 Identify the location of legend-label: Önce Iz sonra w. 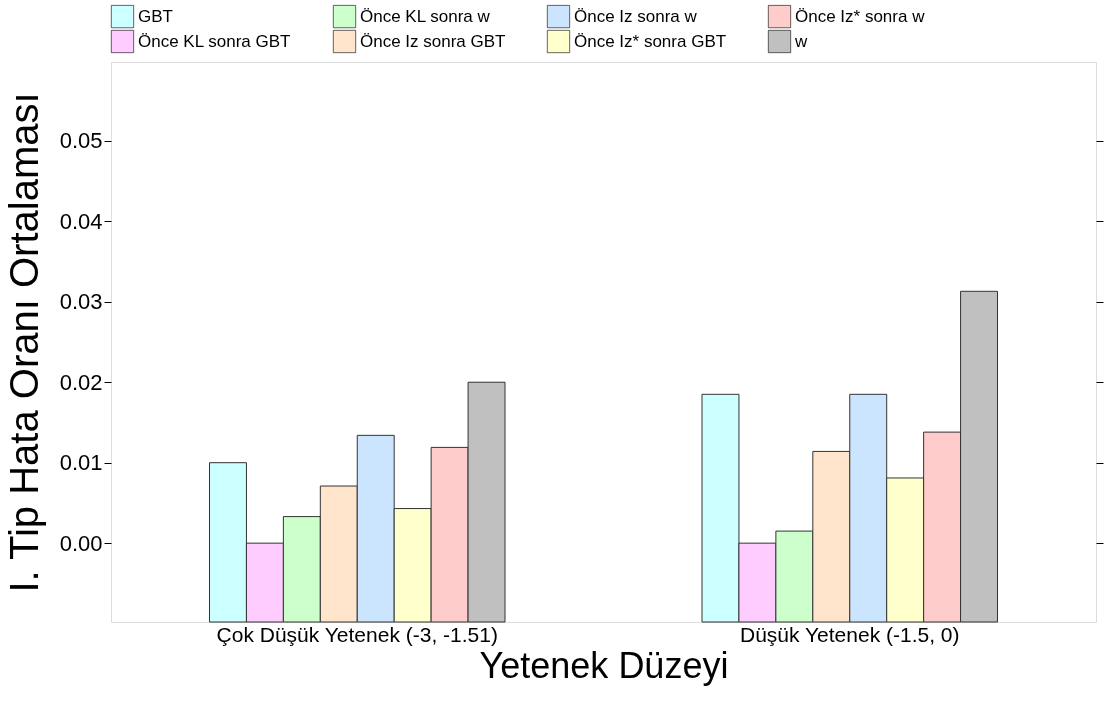
(636, 16).